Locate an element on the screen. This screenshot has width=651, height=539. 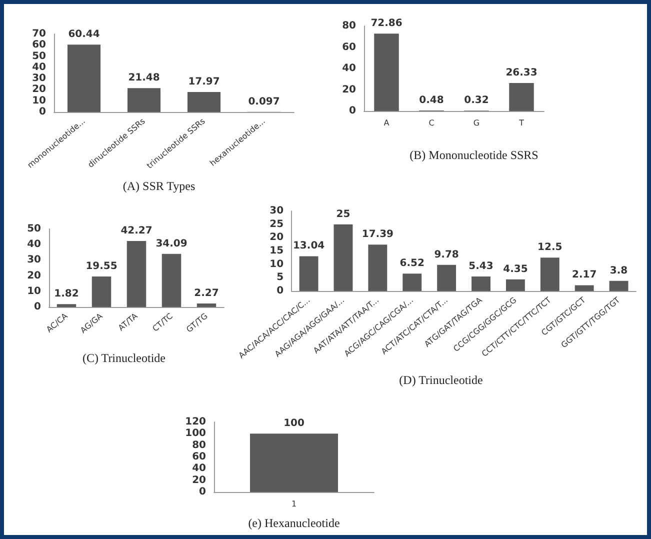
x-tick-label: T is located at coordinates (521, 123).